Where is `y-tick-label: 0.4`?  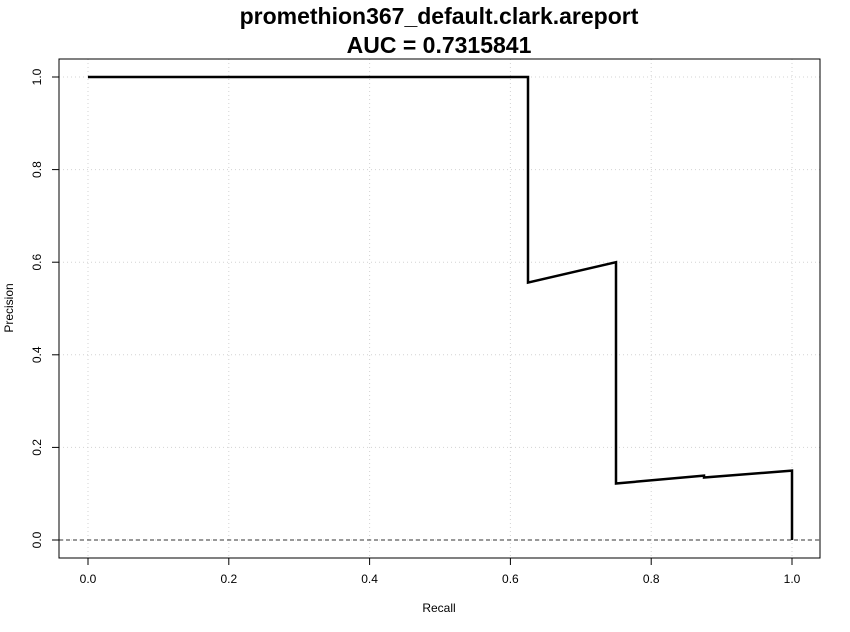
y-tick-label: 0.4 is located at coordinates (37, 354).